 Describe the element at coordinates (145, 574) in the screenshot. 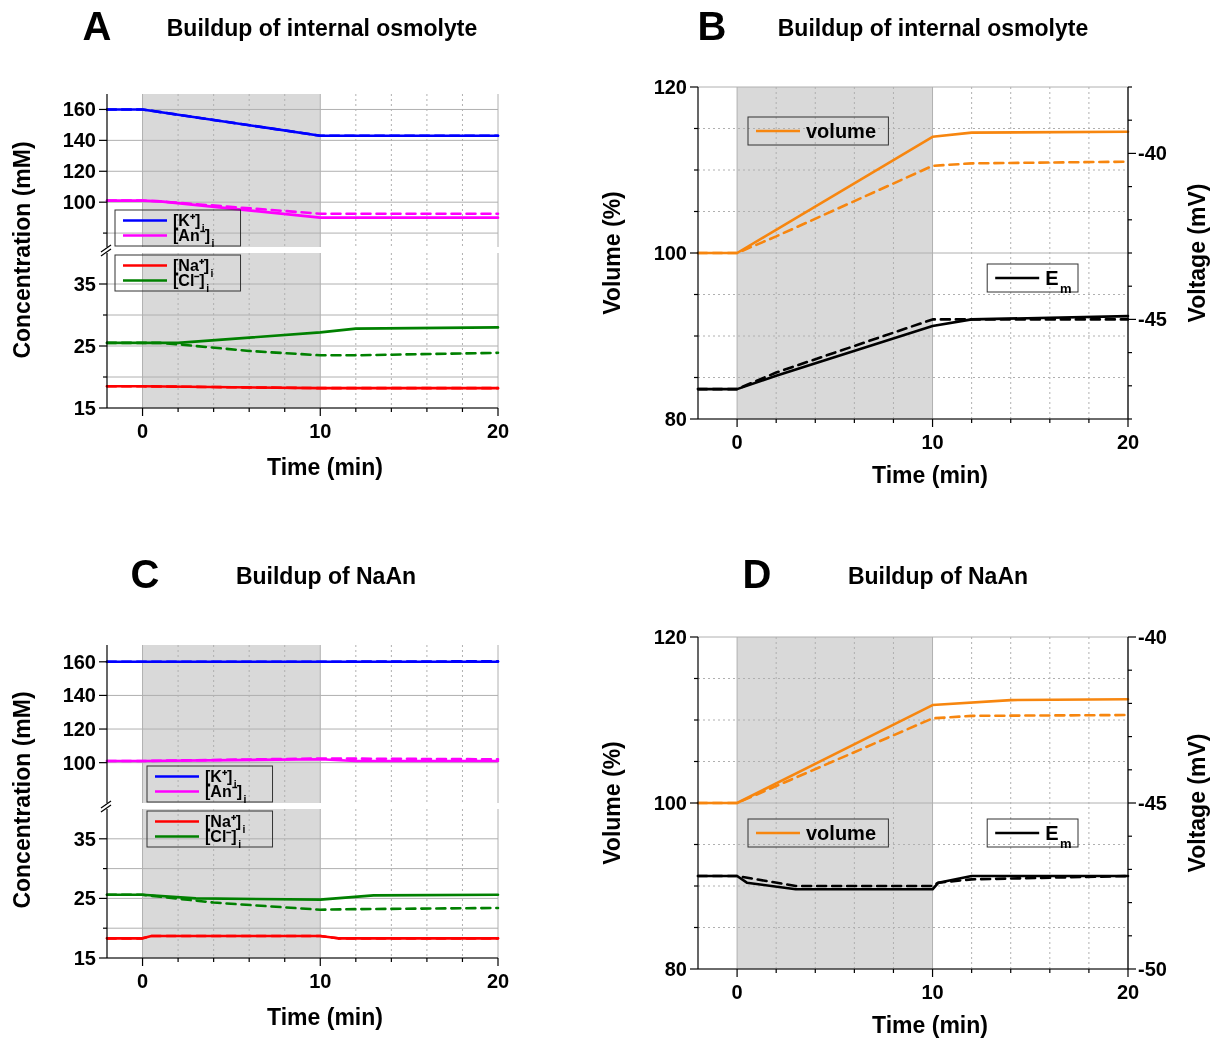

I see `text: C` at that location.